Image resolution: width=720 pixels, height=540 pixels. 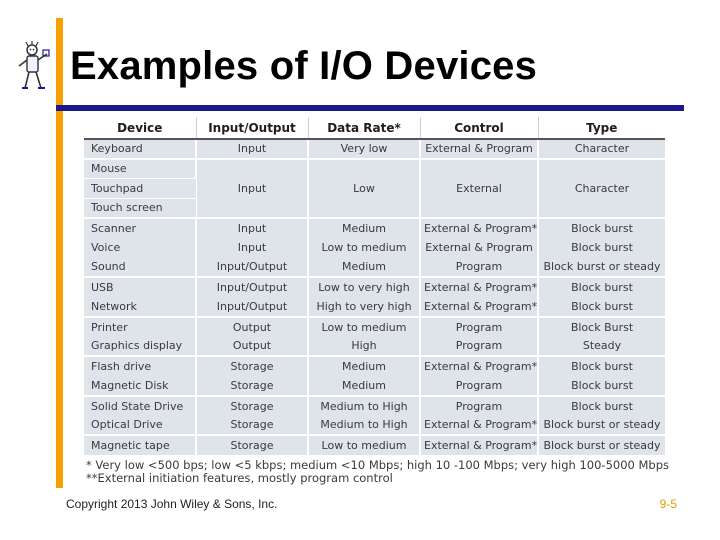 I want to click on slide-number: 9-5, so click(x=668, y=504).